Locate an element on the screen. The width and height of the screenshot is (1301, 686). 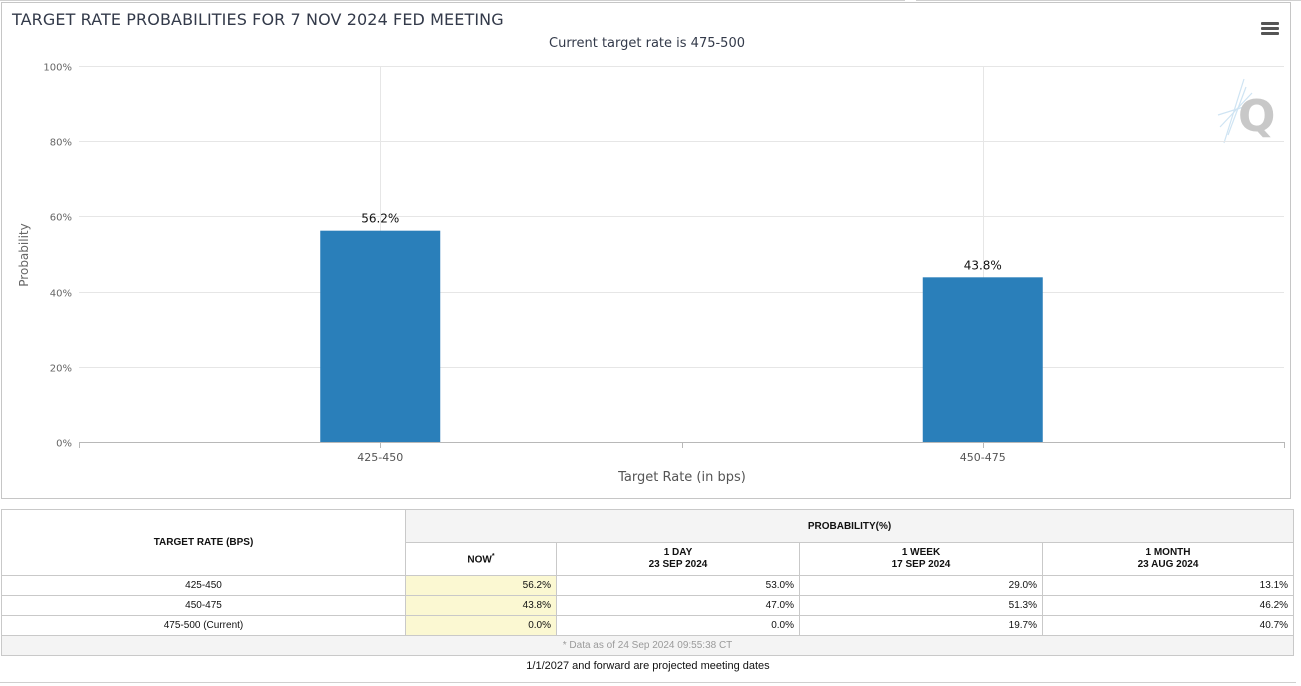
value-1-week: 51.3% is located at coordinates (921, 605).